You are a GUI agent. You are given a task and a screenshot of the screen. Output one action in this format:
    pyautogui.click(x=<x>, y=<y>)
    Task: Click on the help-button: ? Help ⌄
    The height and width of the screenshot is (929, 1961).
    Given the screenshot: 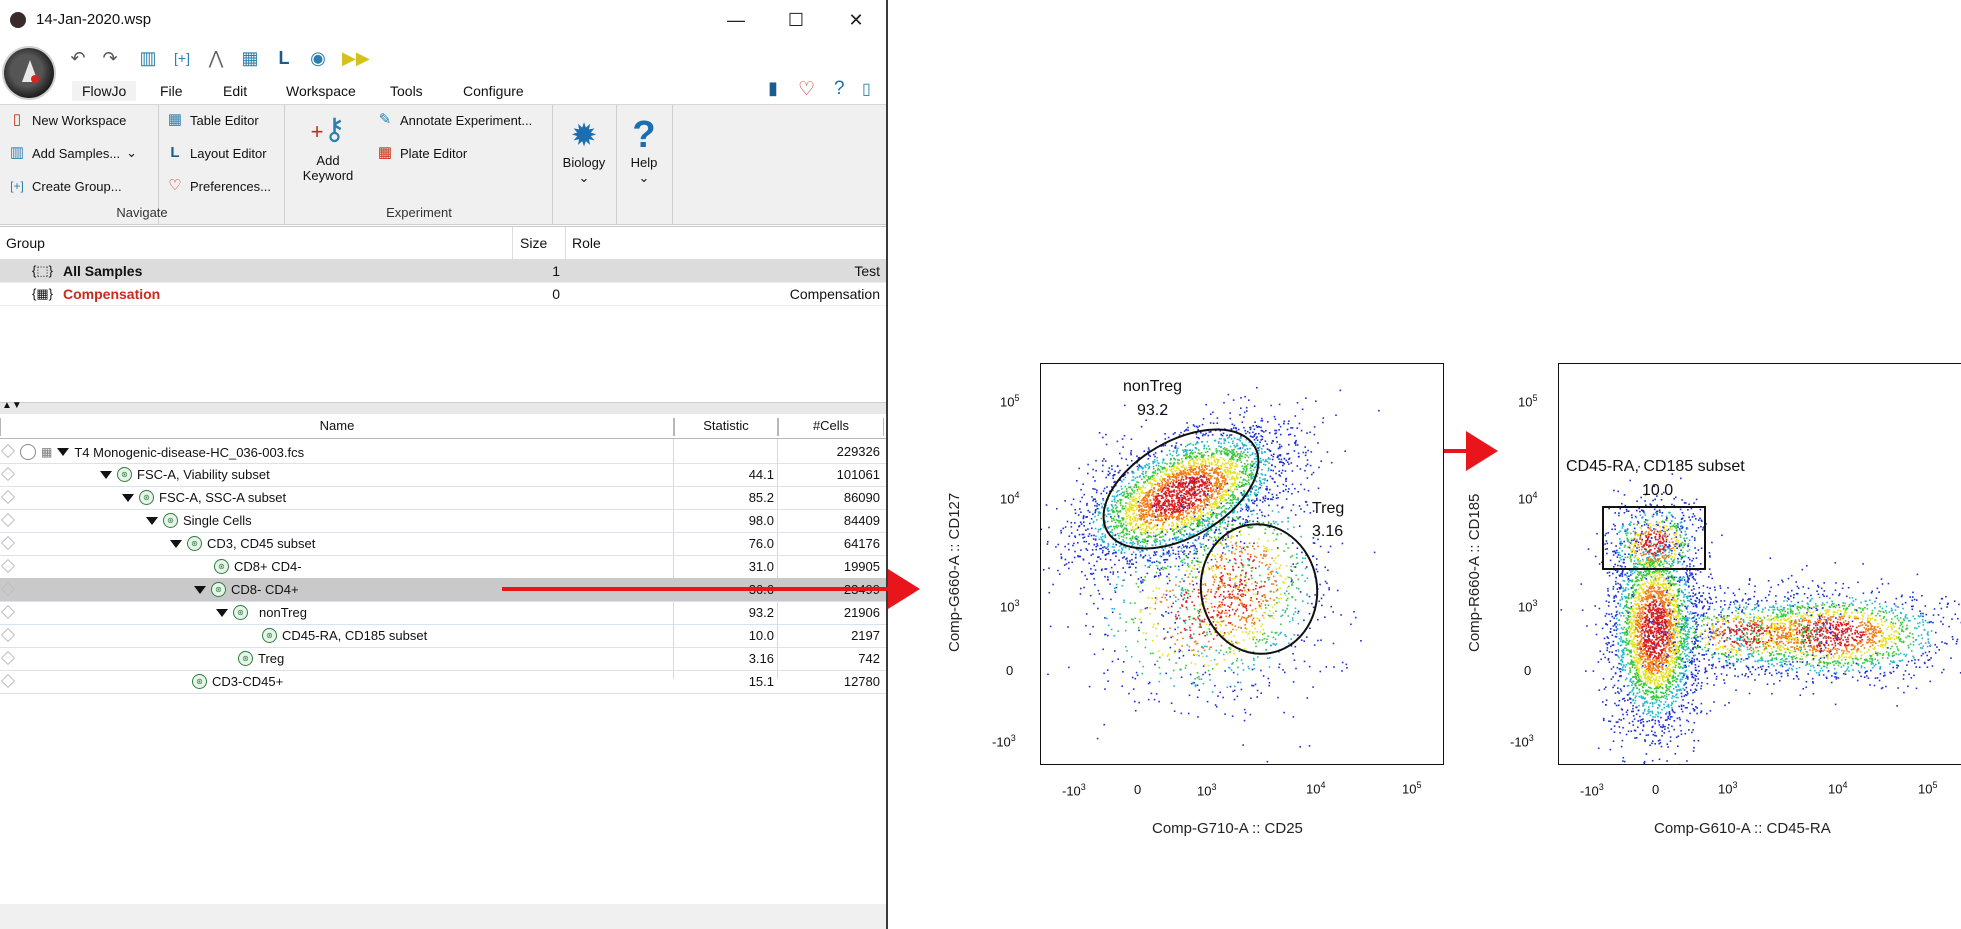 What is the action you would take?
    pyautogui.click(x=644, y=150)
    